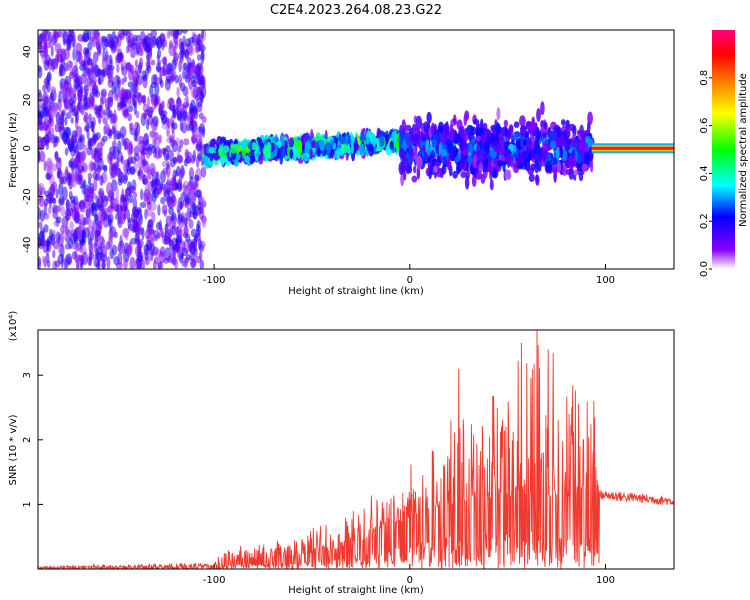 This screenshot has height=600, width=750. Describe the element at coordinates (27, 504) in the screenshot. I see `bottom-y-tick-label: 1` at that location.